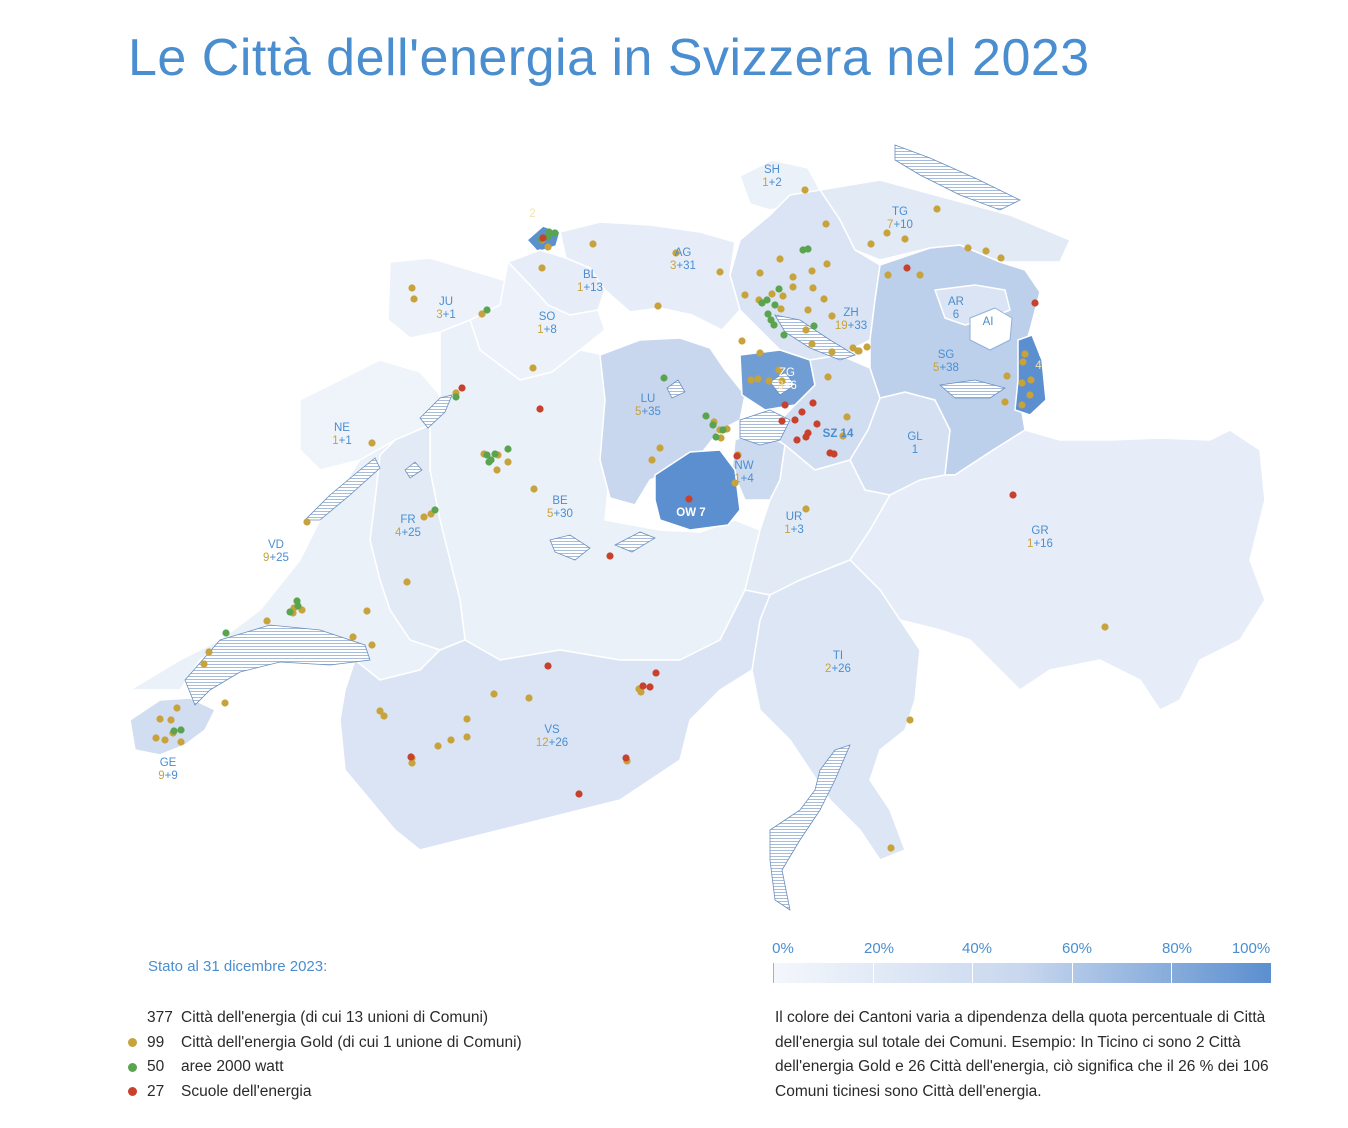  I want to click on canton-ti, so click(836, 710).